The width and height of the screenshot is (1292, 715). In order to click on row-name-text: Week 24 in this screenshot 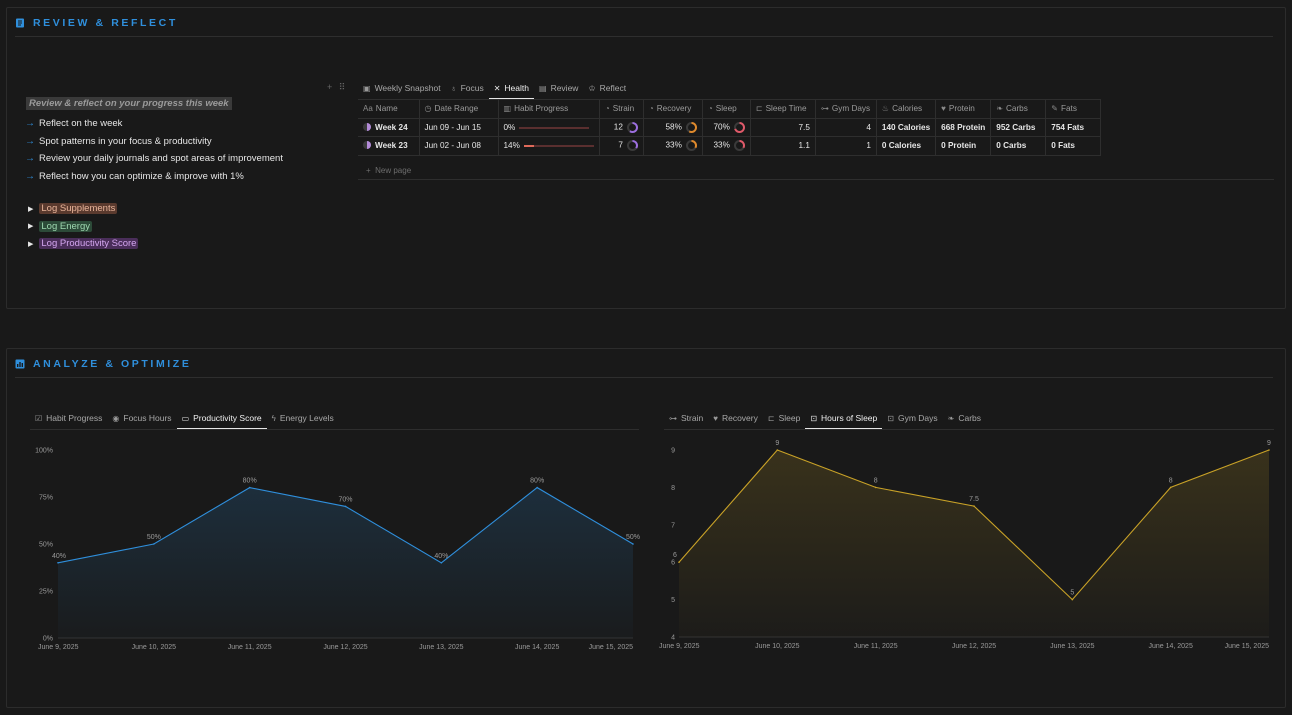, I will do `click(391, 127)`.